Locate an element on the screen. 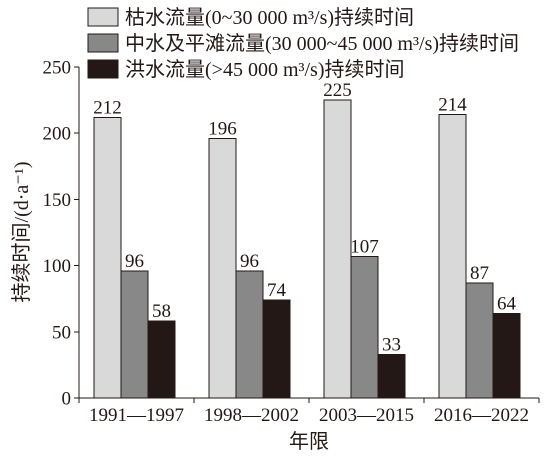  x-tick-label: 2003—2015 is located at coordinates (366, 415).